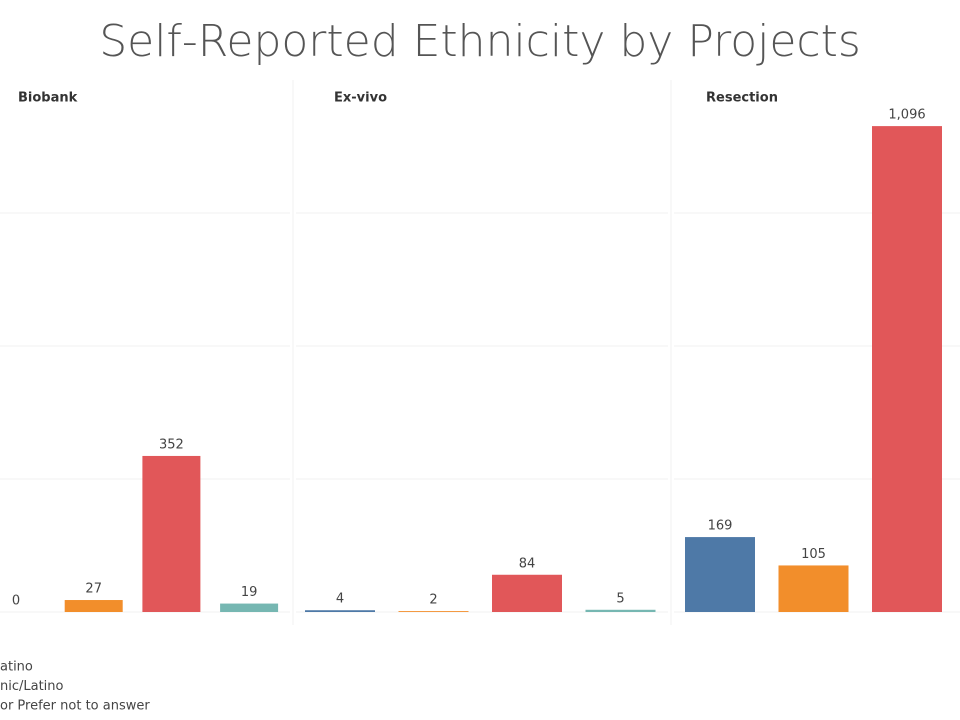 The image size is (960, 720). Describe the element at coordinates (93, 589) in the screenshot. I see `value-label: 27` at that location.